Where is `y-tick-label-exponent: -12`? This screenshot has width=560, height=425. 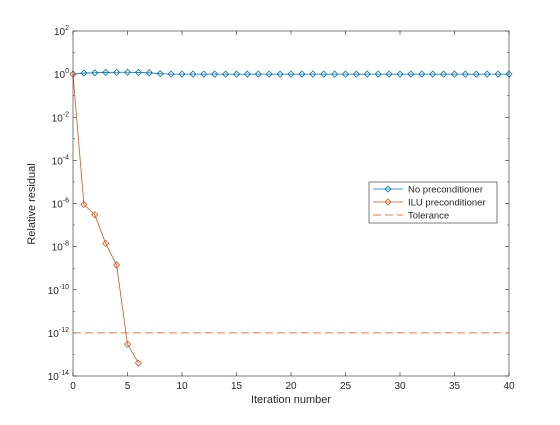
y-tick-label-exponent: -12 is located at coordinates (64, 330).